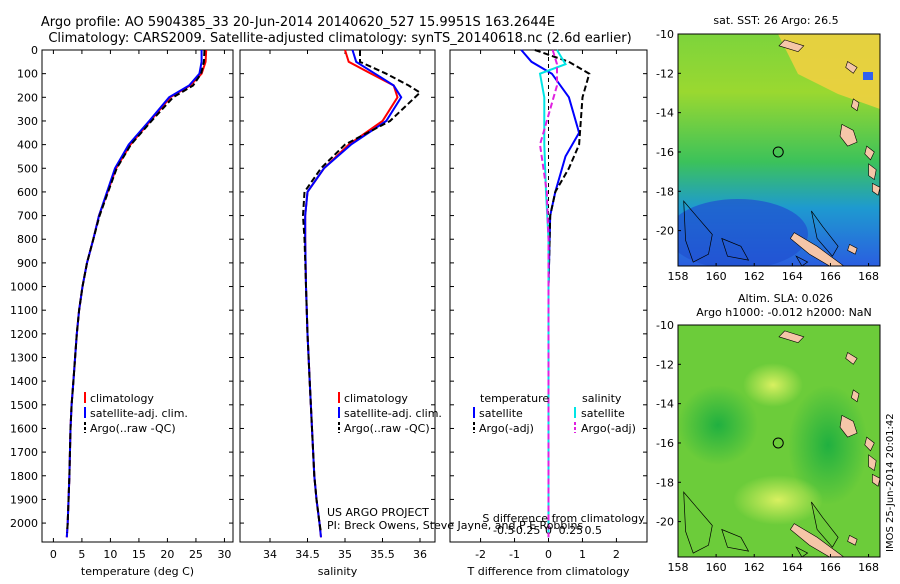 This screenshot has height=584, width=900. Describe the element at coordinates (665, 152) in the screenshot. I see `y-tick-label: -16` at that location.